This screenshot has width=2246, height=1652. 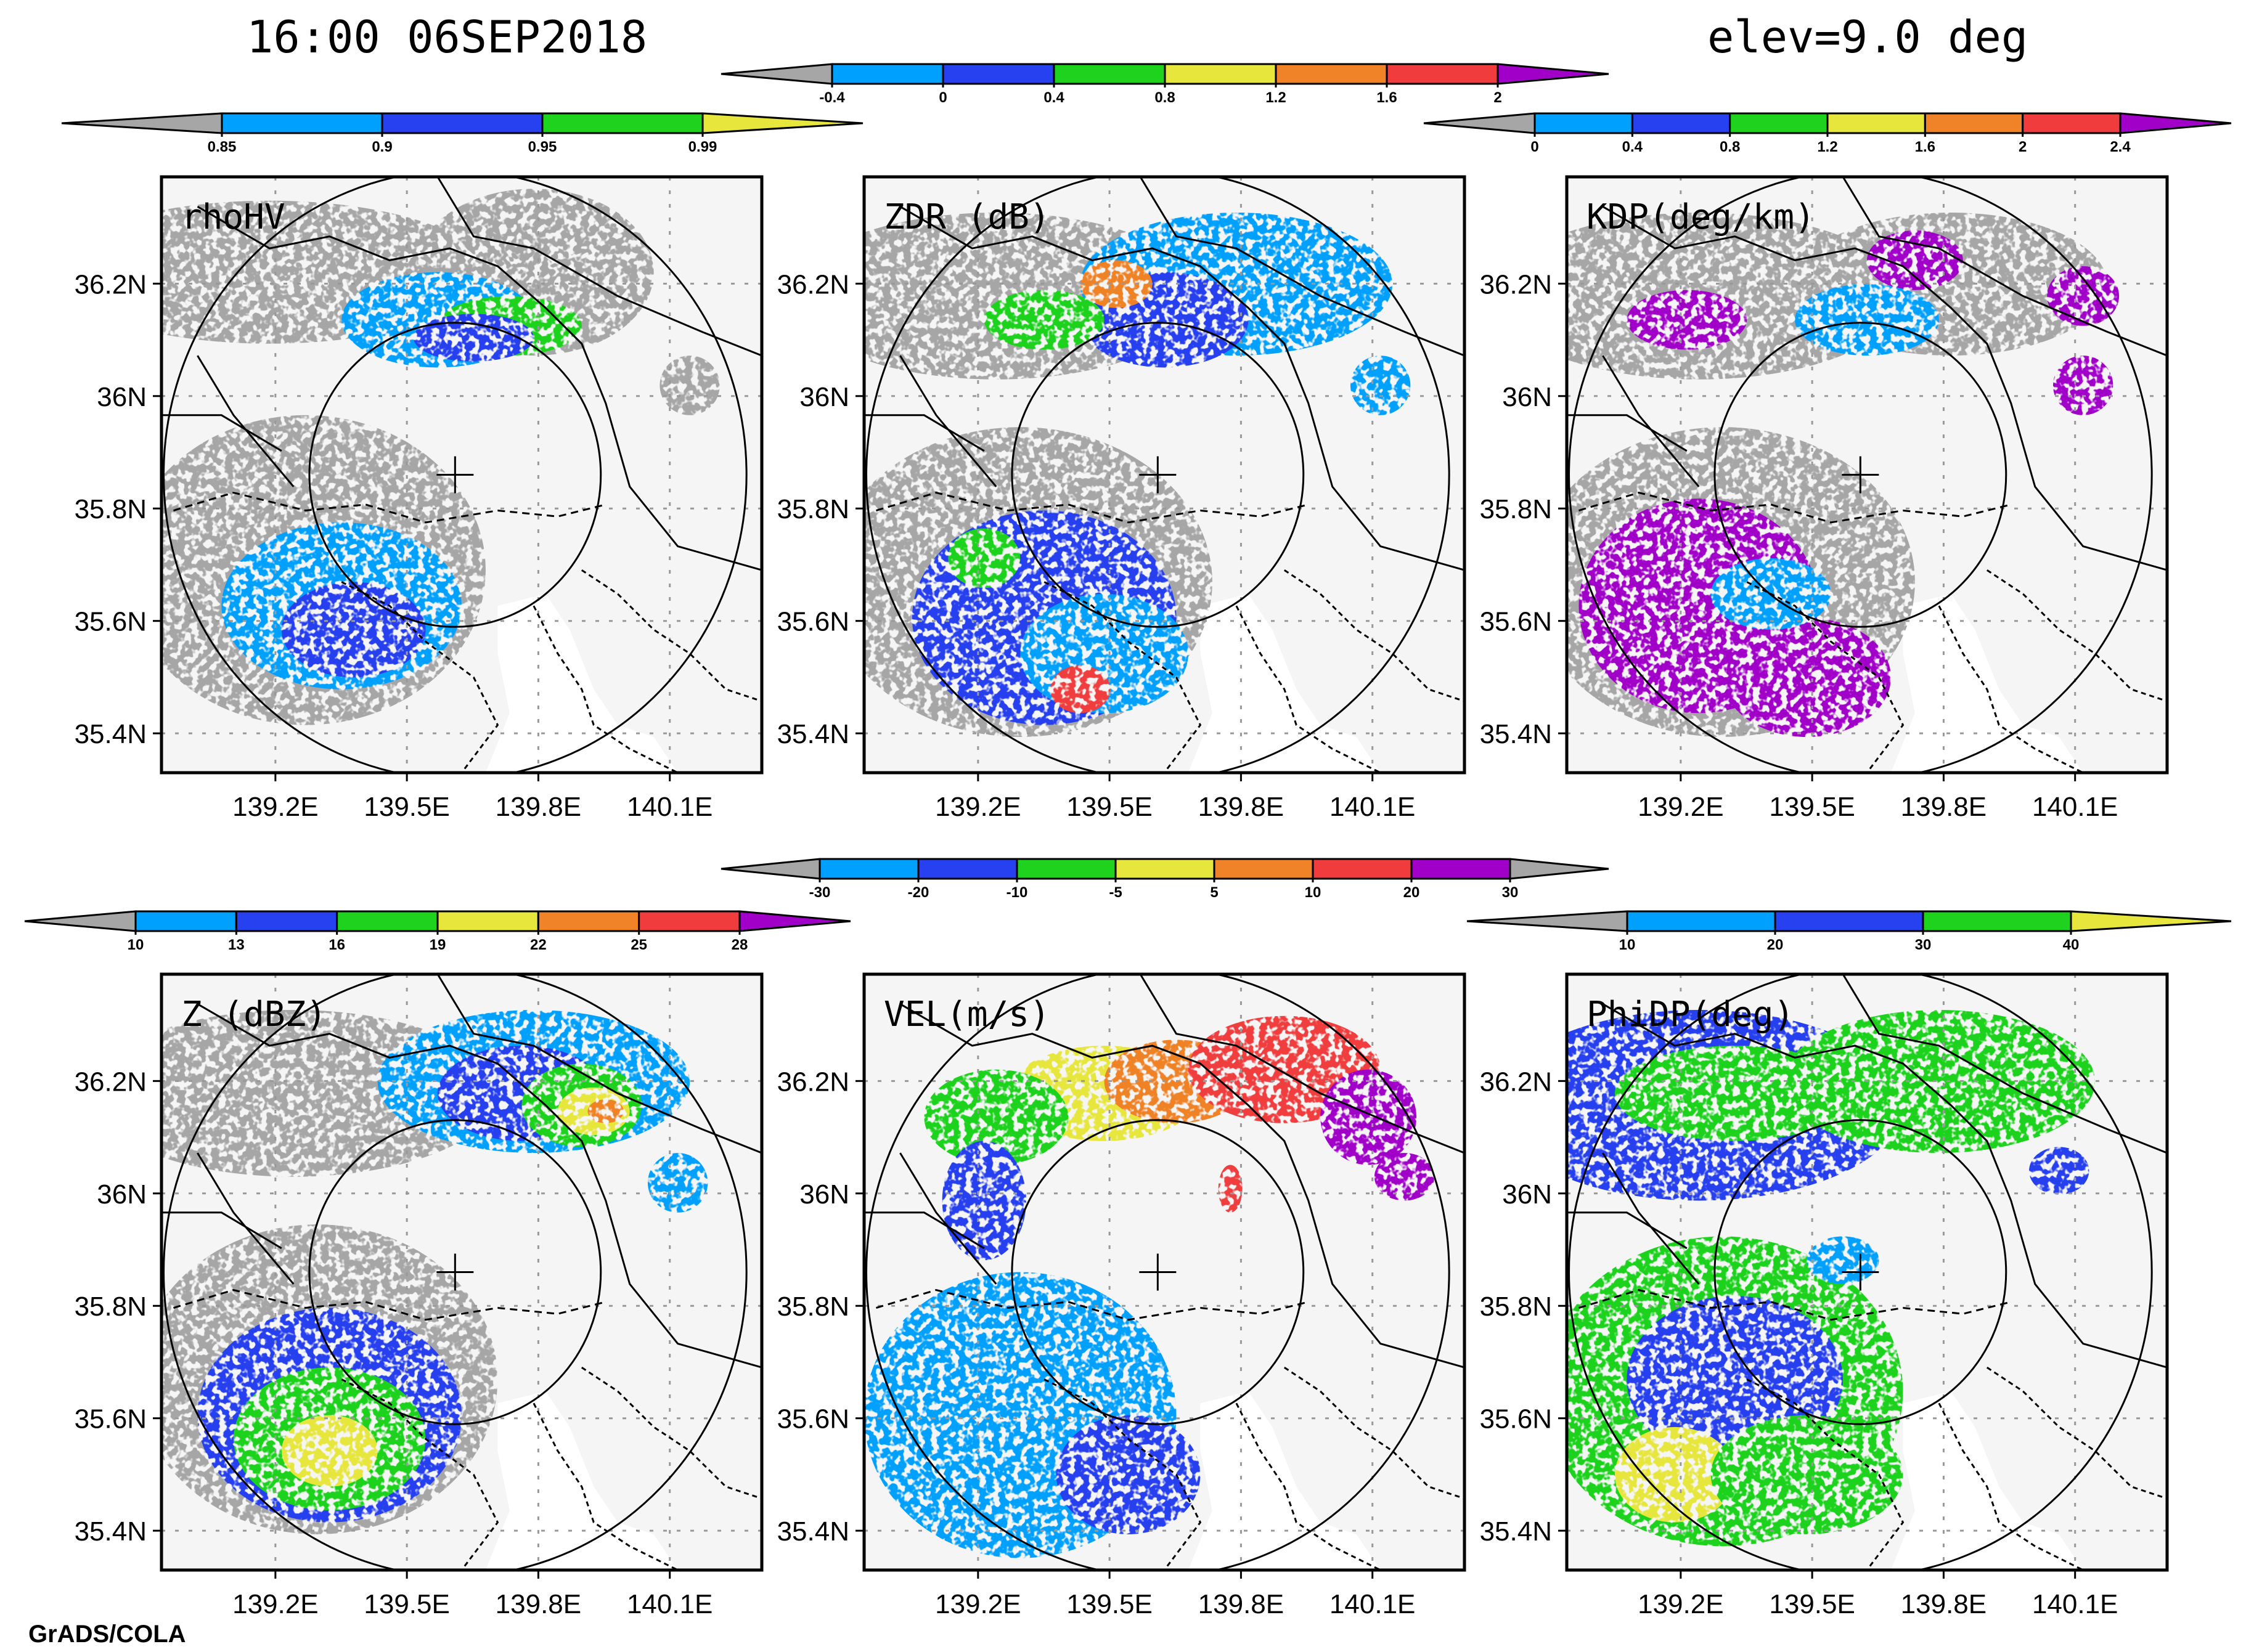 What do you see at coordinates (1053, 97) in the screenshot?
I see `colorbar-tick-label: 0.4` at bounding box center [1053, 97].